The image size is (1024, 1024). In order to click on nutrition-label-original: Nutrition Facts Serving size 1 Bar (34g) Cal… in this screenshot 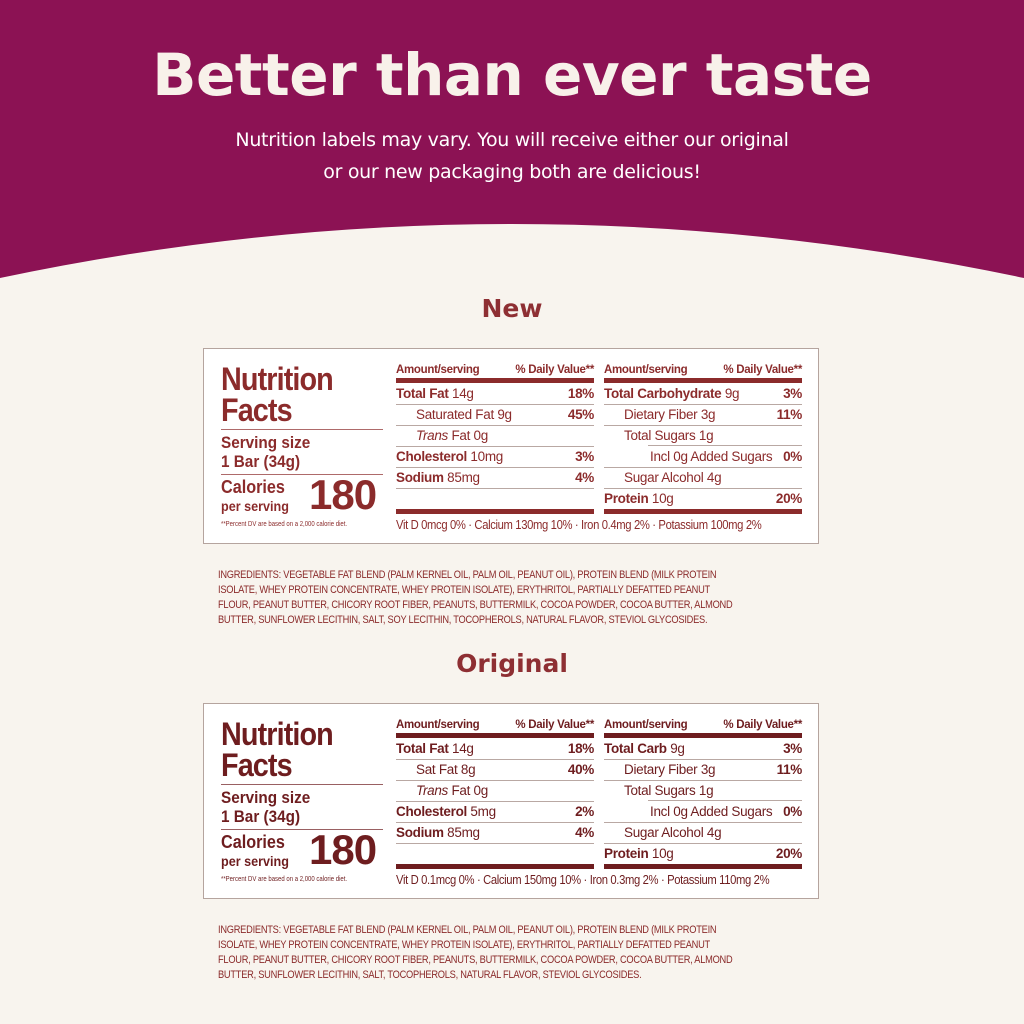, I will do `click(511, 801)`.